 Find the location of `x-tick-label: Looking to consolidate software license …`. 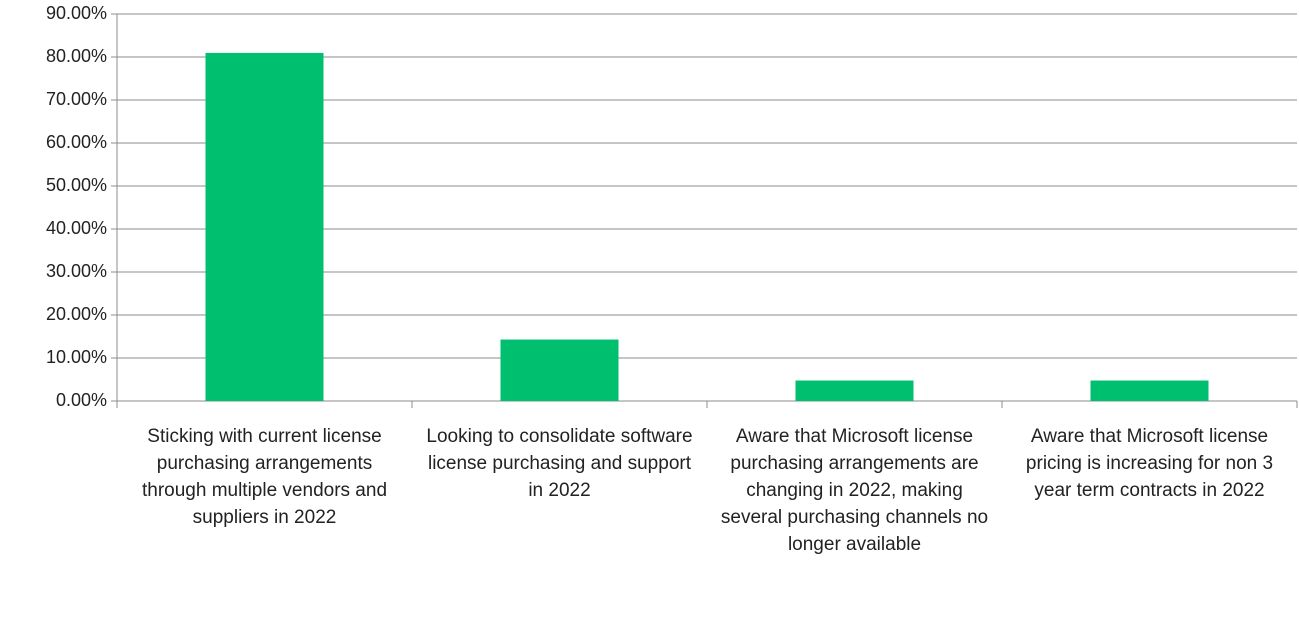

x-tick-label: Looking to consolidate software license … is located at coordinates (559, 463).